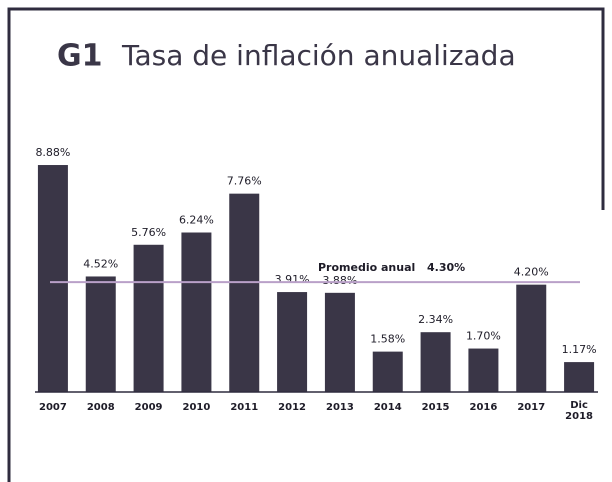 This screenshot has height=482, width=612. I want to click on chart-label: G1, so click(80, 56).